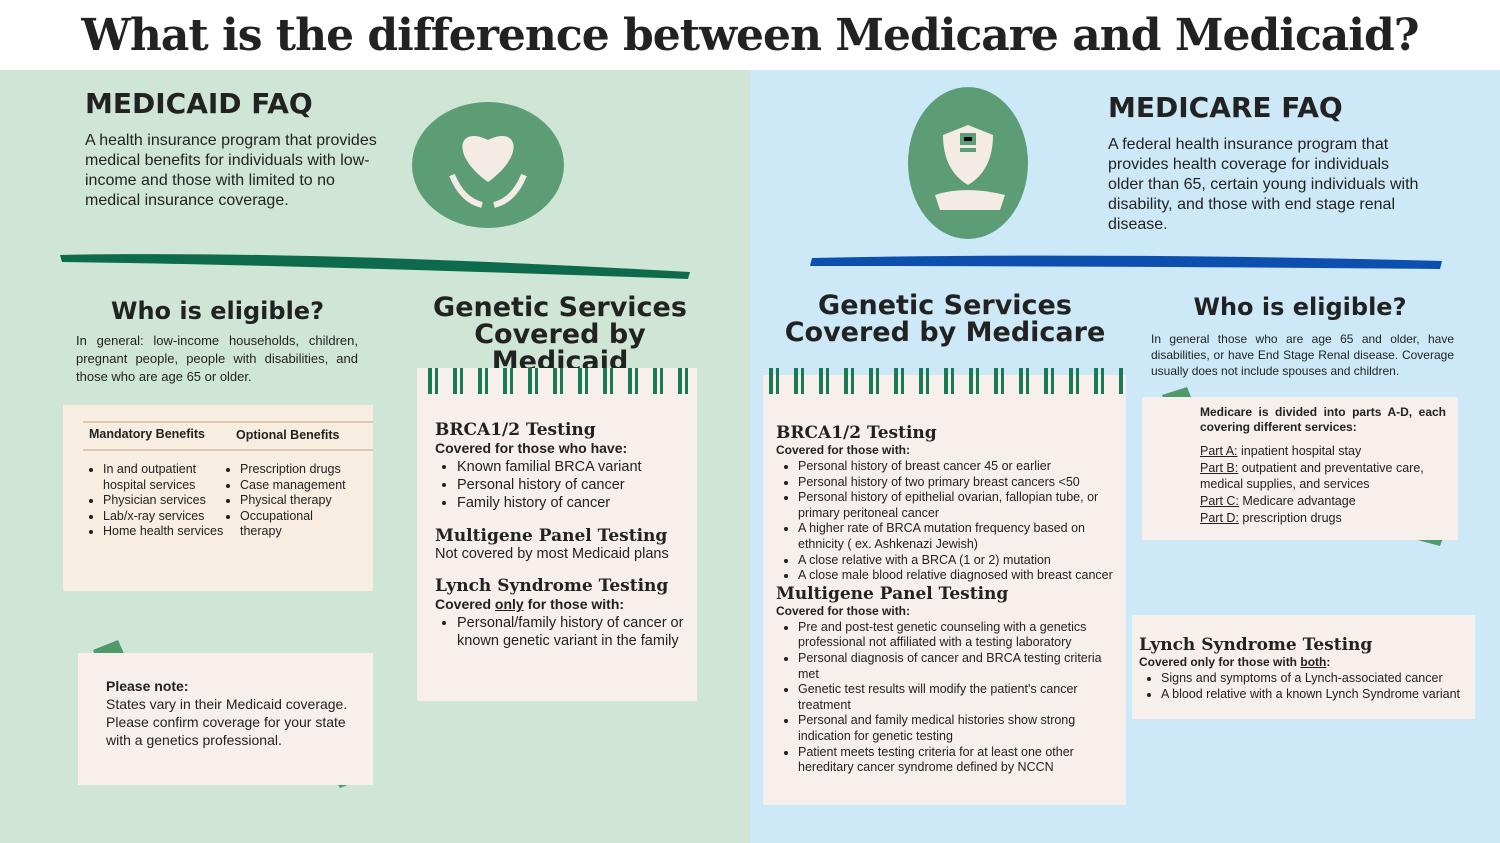 The height and width of the screenshot is (843, 1500). I want to click on part-row: Part A: inpatient hospital stay, so click(1323, 451).